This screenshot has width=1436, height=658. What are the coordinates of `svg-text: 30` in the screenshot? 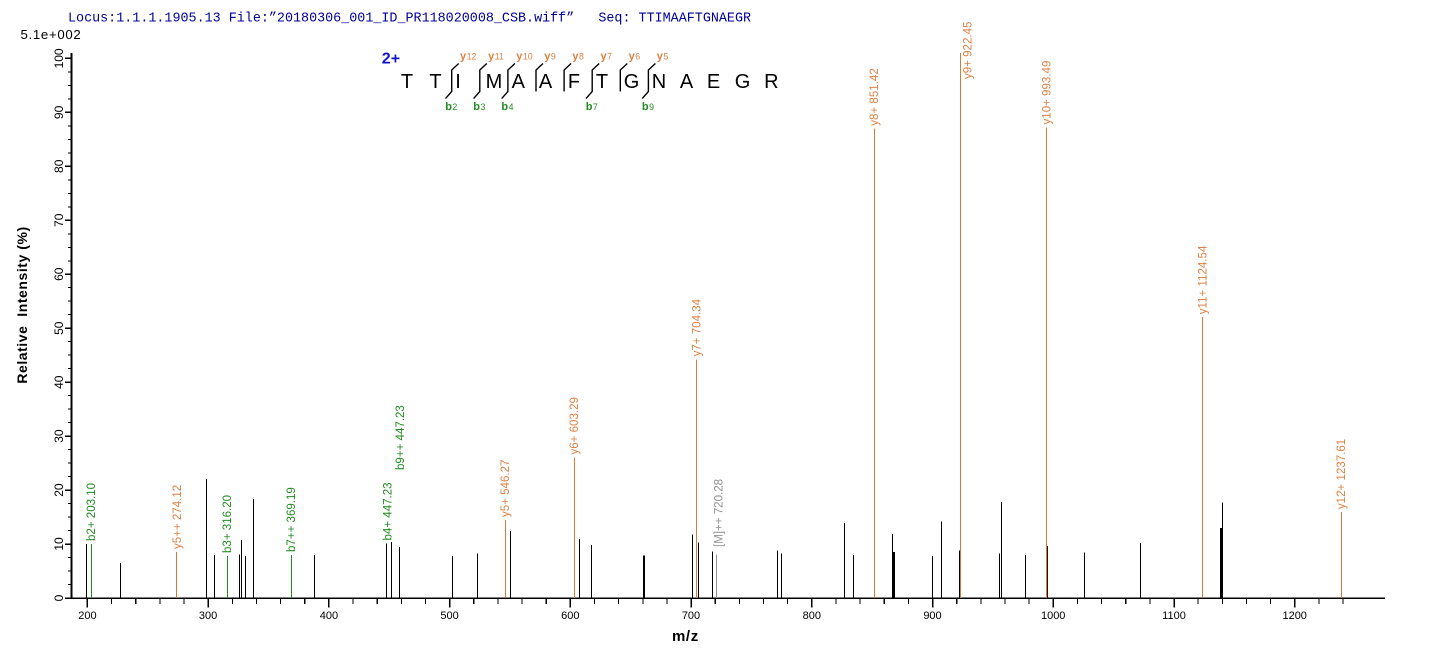 It's located at (59, 436).